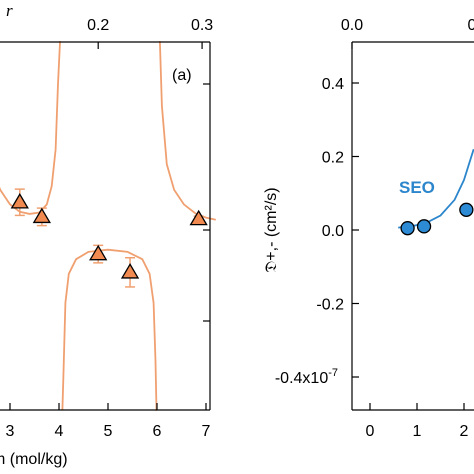 Image resolution: width=474 pixels, height=474 pixels. I want to click on left-top-ticks: 0.2 0.3, so click(150, 33).